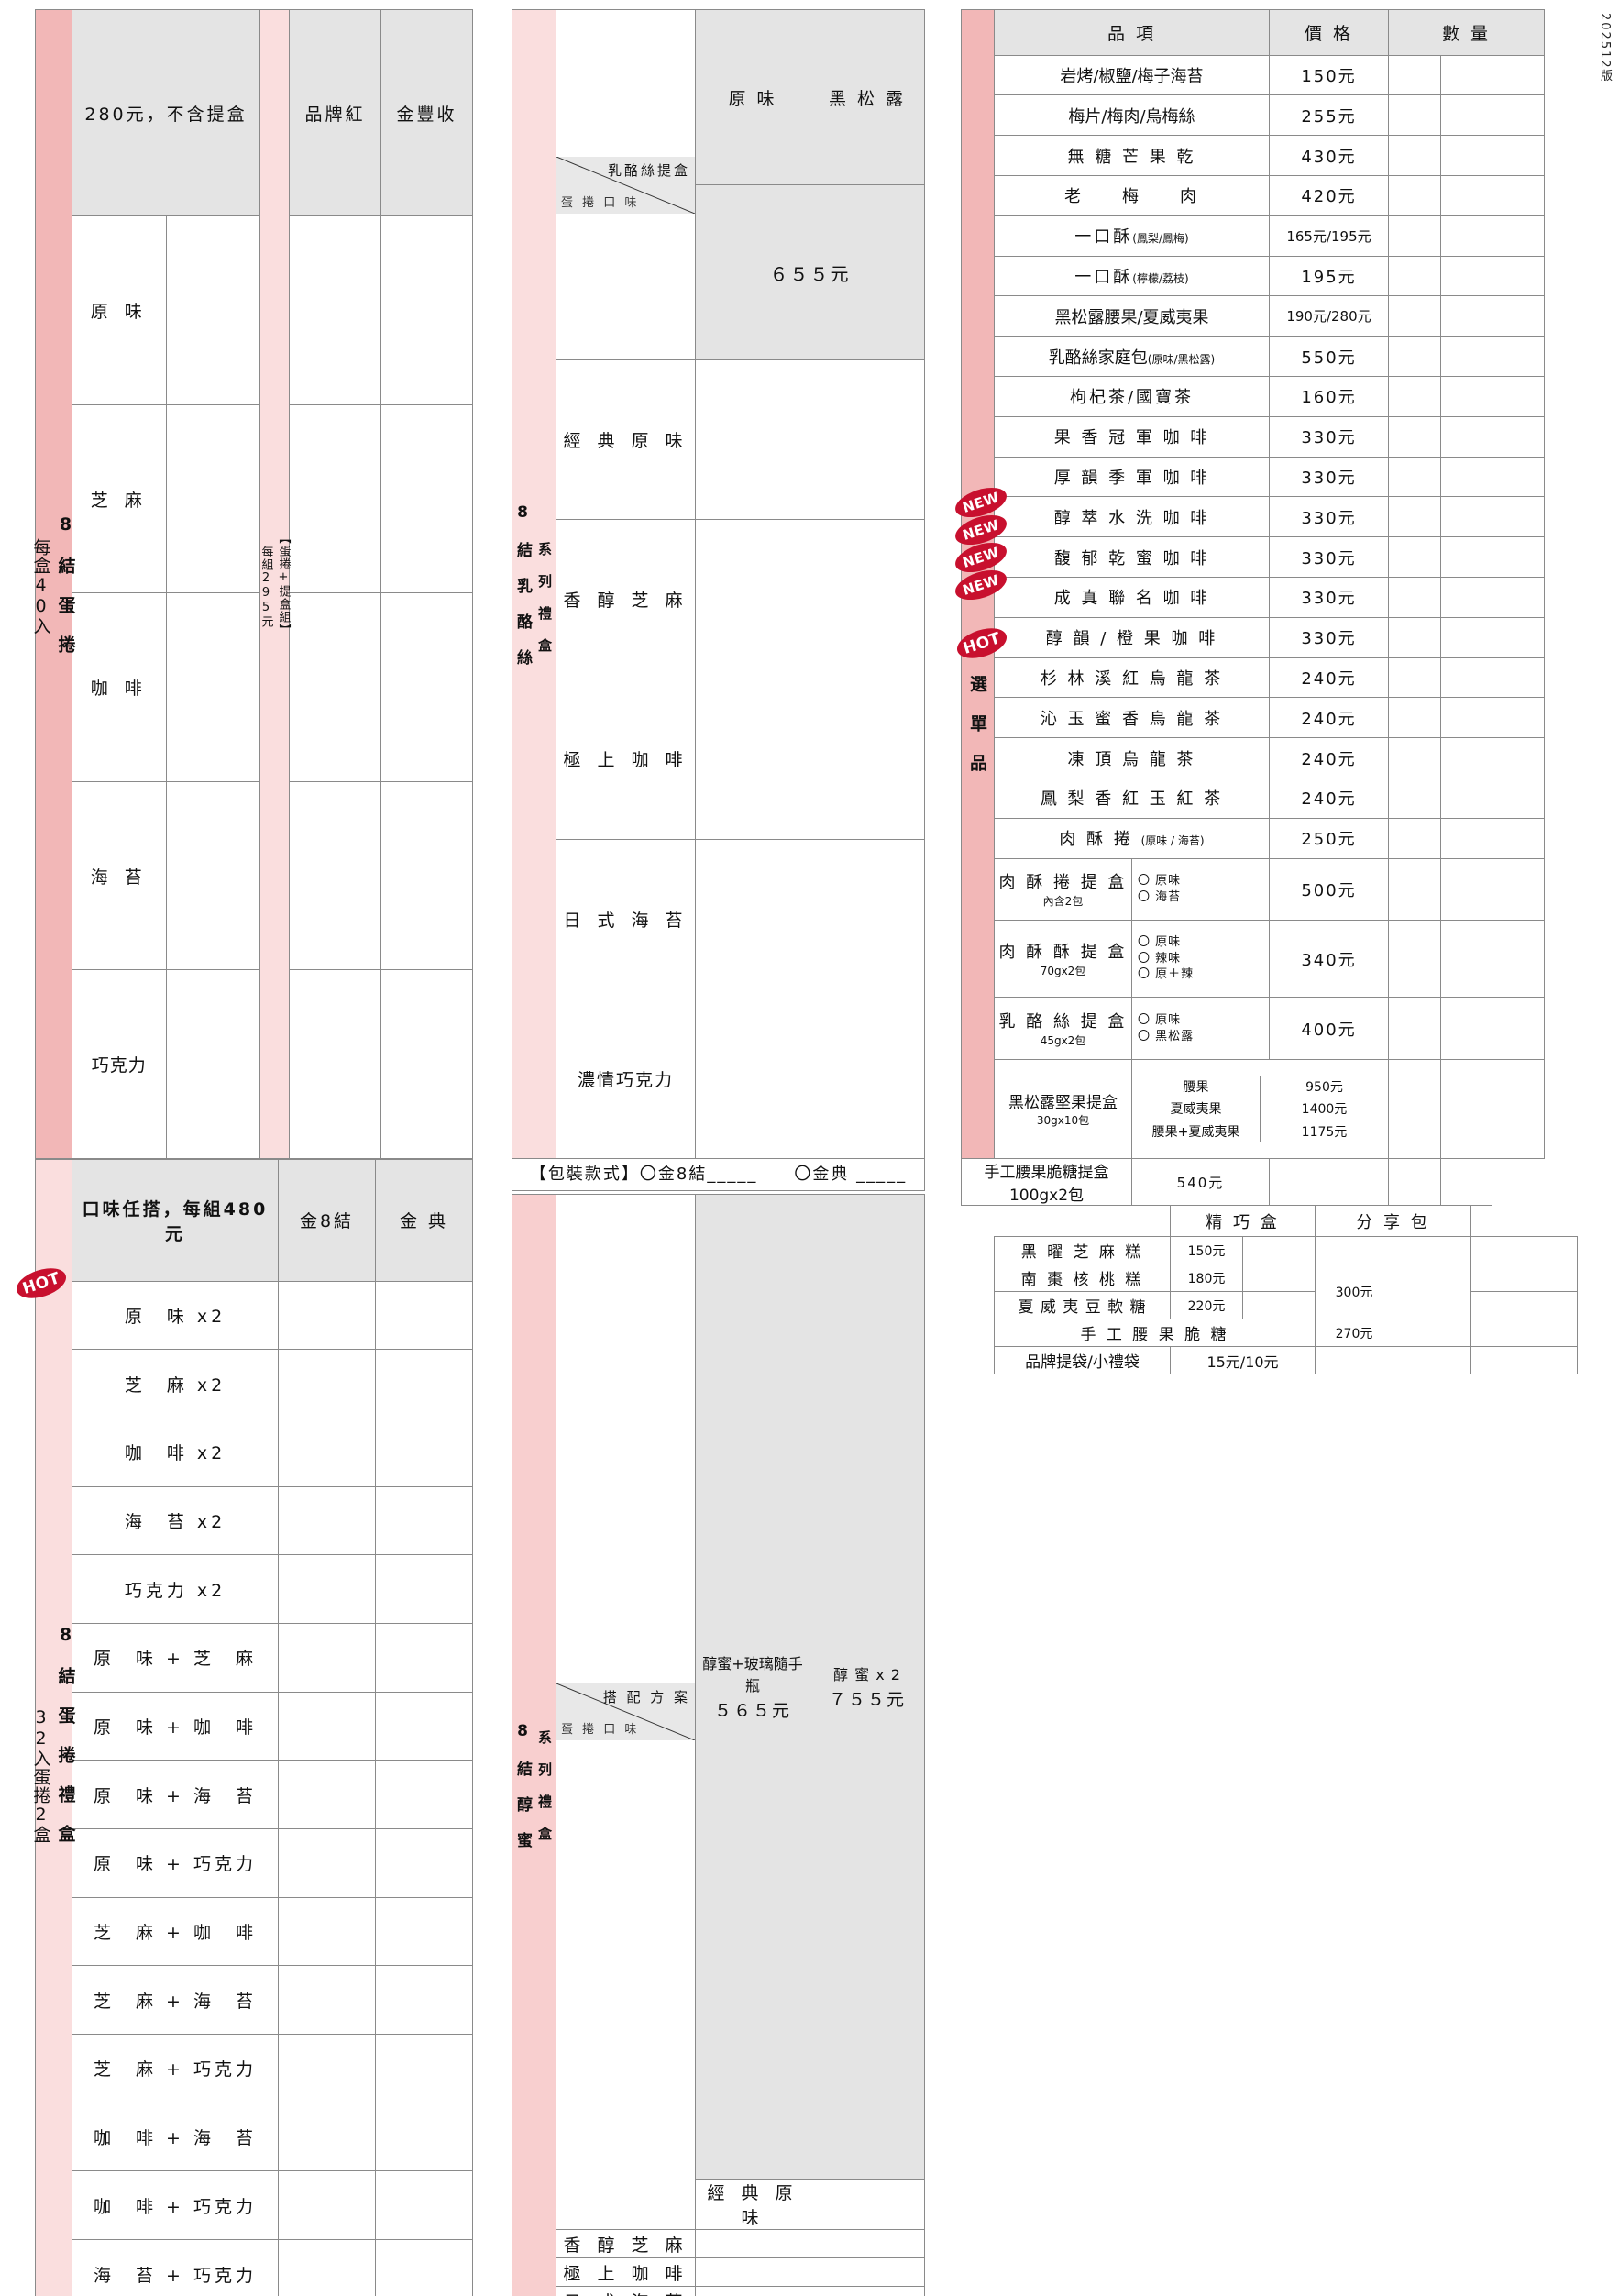 The width and height of the screenshot is (1619, 2296). What do you see at coordinates (718, 1175) in the screenshot?
I see `cheese-package-line: 【包裝款式】〇金8結_____ 〇金典 _____` at bounding box center [718, 1175].